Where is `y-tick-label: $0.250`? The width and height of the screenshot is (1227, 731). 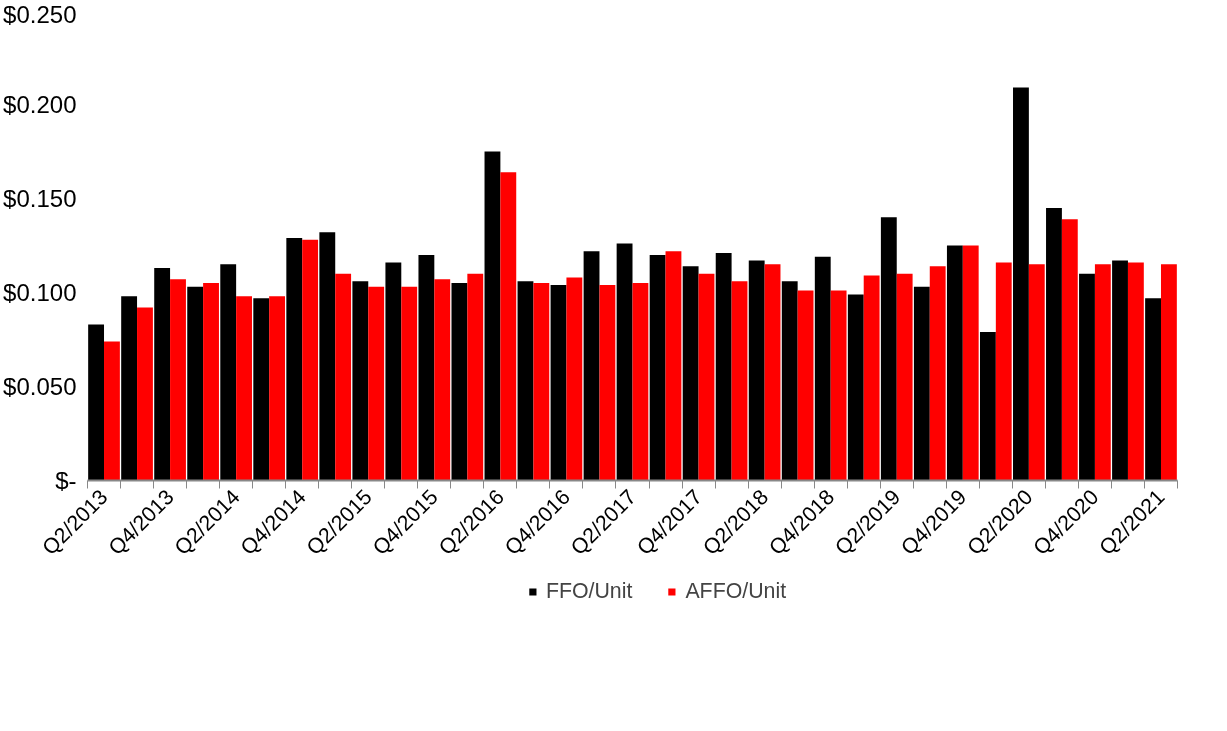 y-tick-label: $0.250 is located at coordinates (40, 14).